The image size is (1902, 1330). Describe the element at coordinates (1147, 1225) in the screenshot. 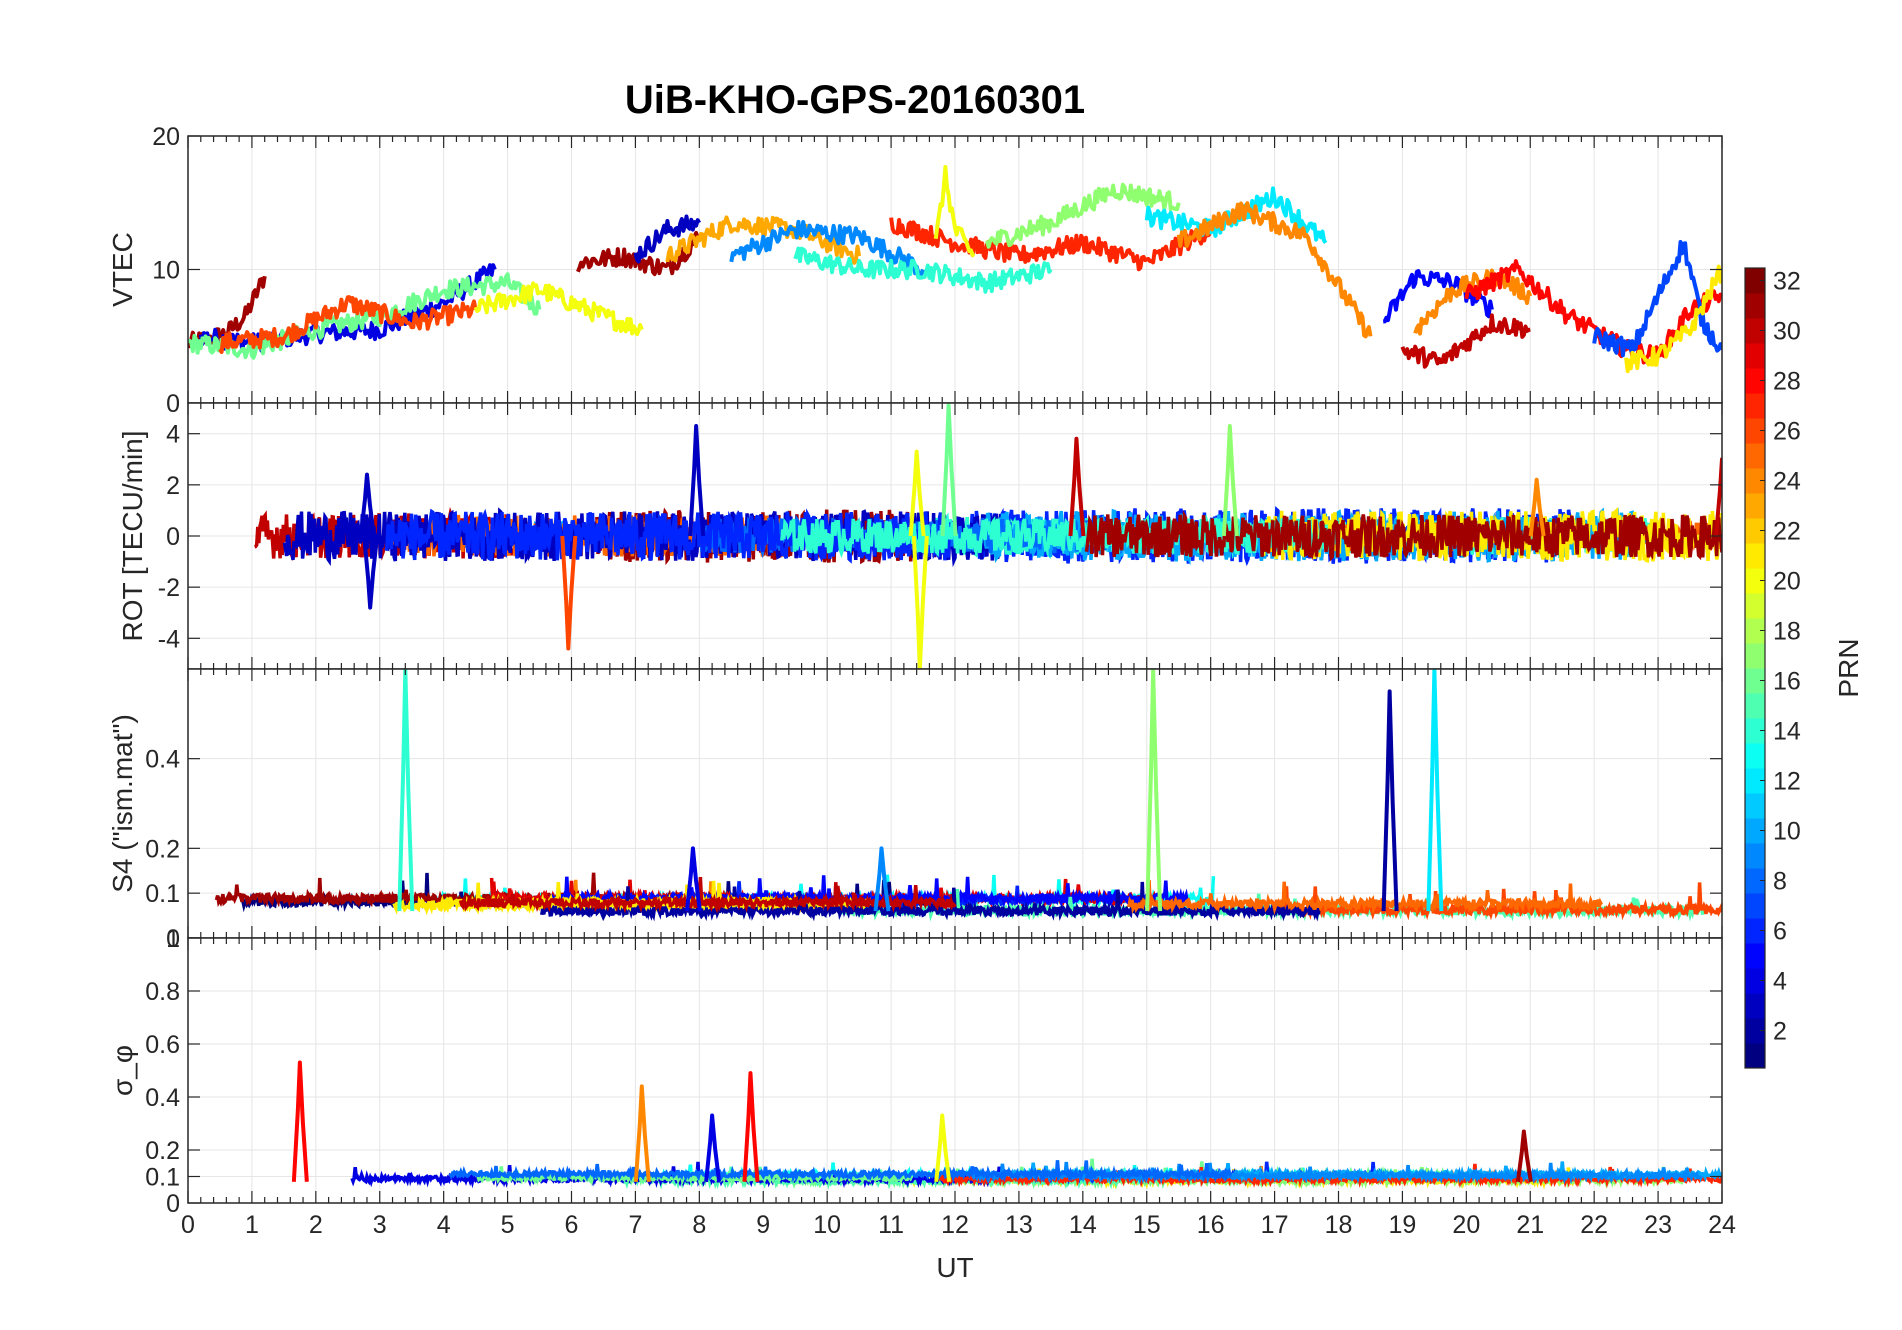

I see `x-tick-label: 15` at that location.